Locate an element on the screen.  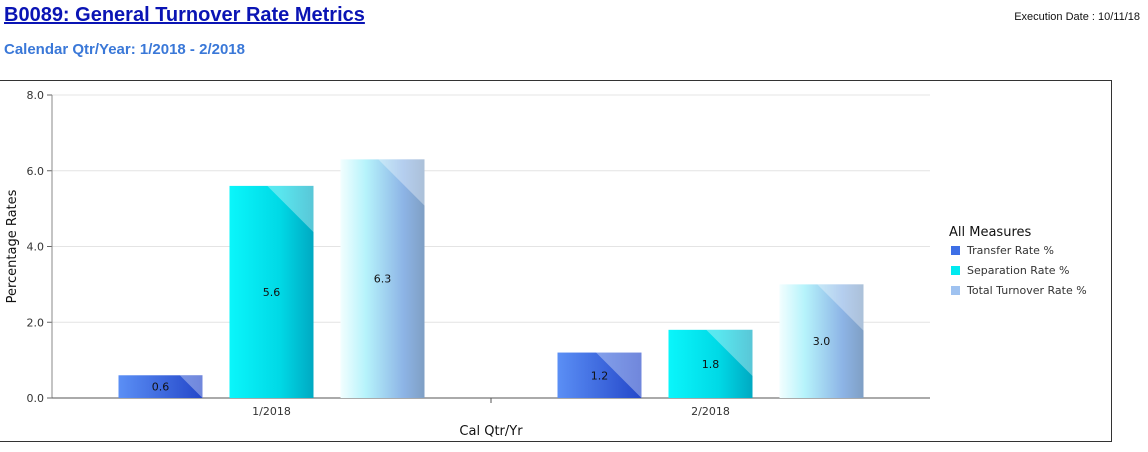
bar-1-2018-series-0: 0.6 is located at coordinates (160, 386).